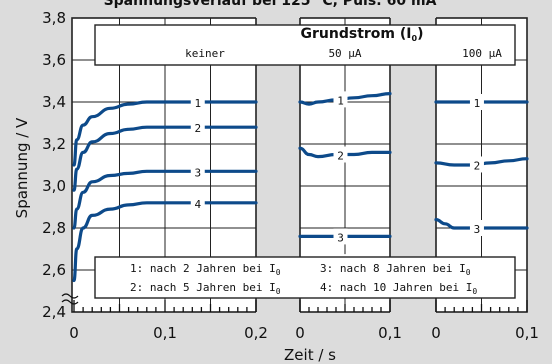 This screenshot has height=364, width=552. I want to click on y-tick-label: 3,4, so click(54, 102).